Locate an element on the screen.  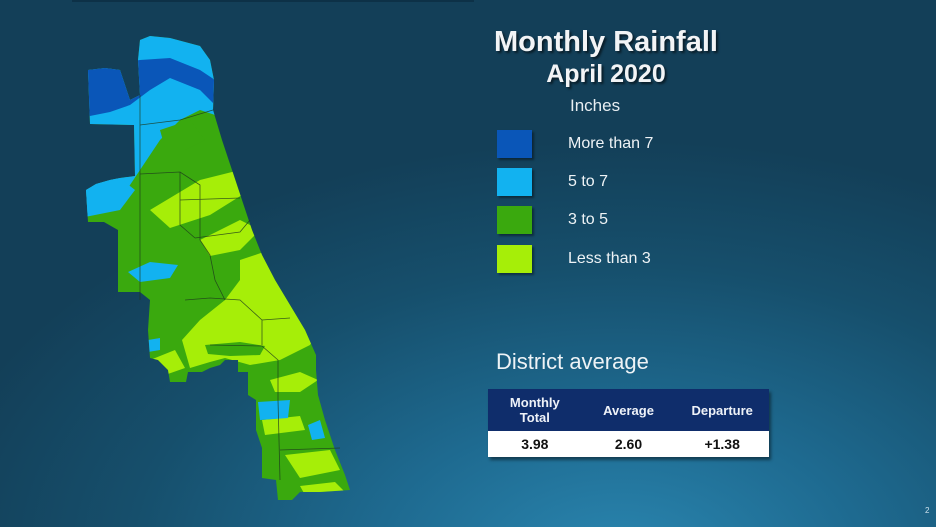
district-average-title: District average is located at coordinates (572, 361).